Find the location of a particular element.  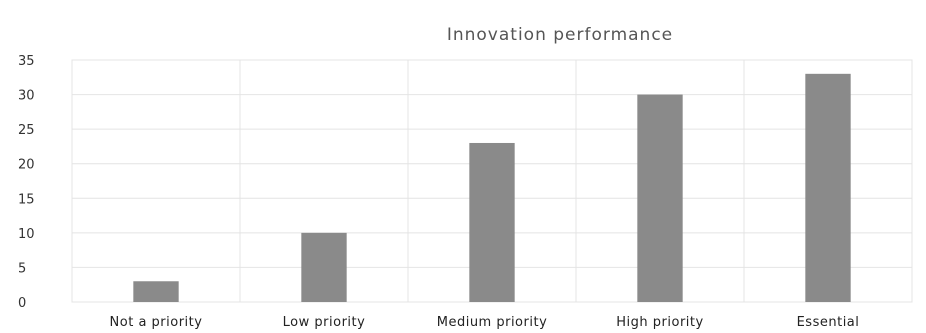

y-tick-label: 25 is located at coordinates (26, 130).